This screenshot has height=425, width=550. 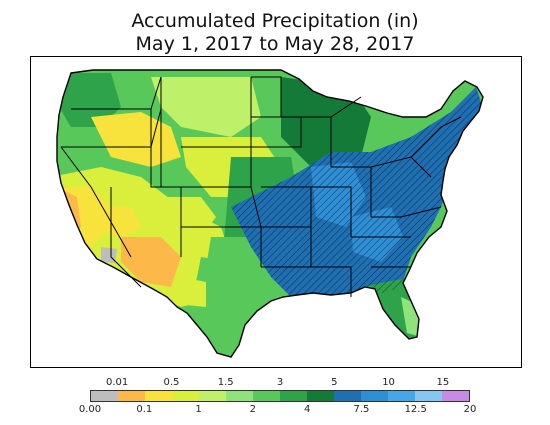 What do you see at coordinates (144, 409) in the screenshot?
I see `legend-label-bottom: 0.1` at bounding box center [144, 409].